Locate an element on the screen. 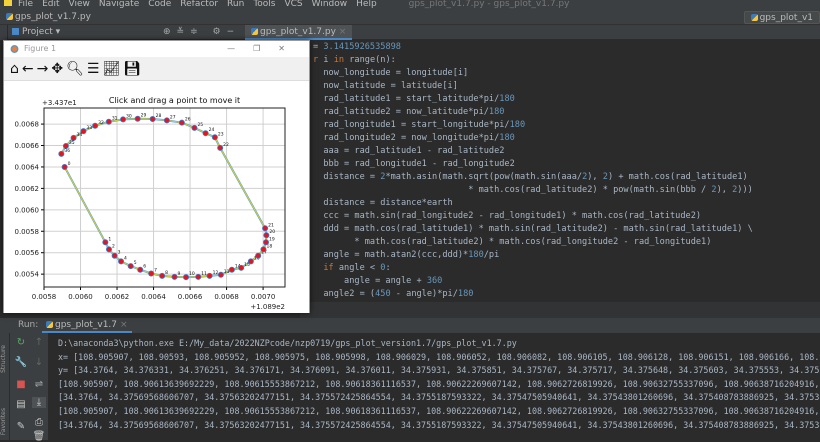  down-icon: ↓ is located at coordinates (39, 362).